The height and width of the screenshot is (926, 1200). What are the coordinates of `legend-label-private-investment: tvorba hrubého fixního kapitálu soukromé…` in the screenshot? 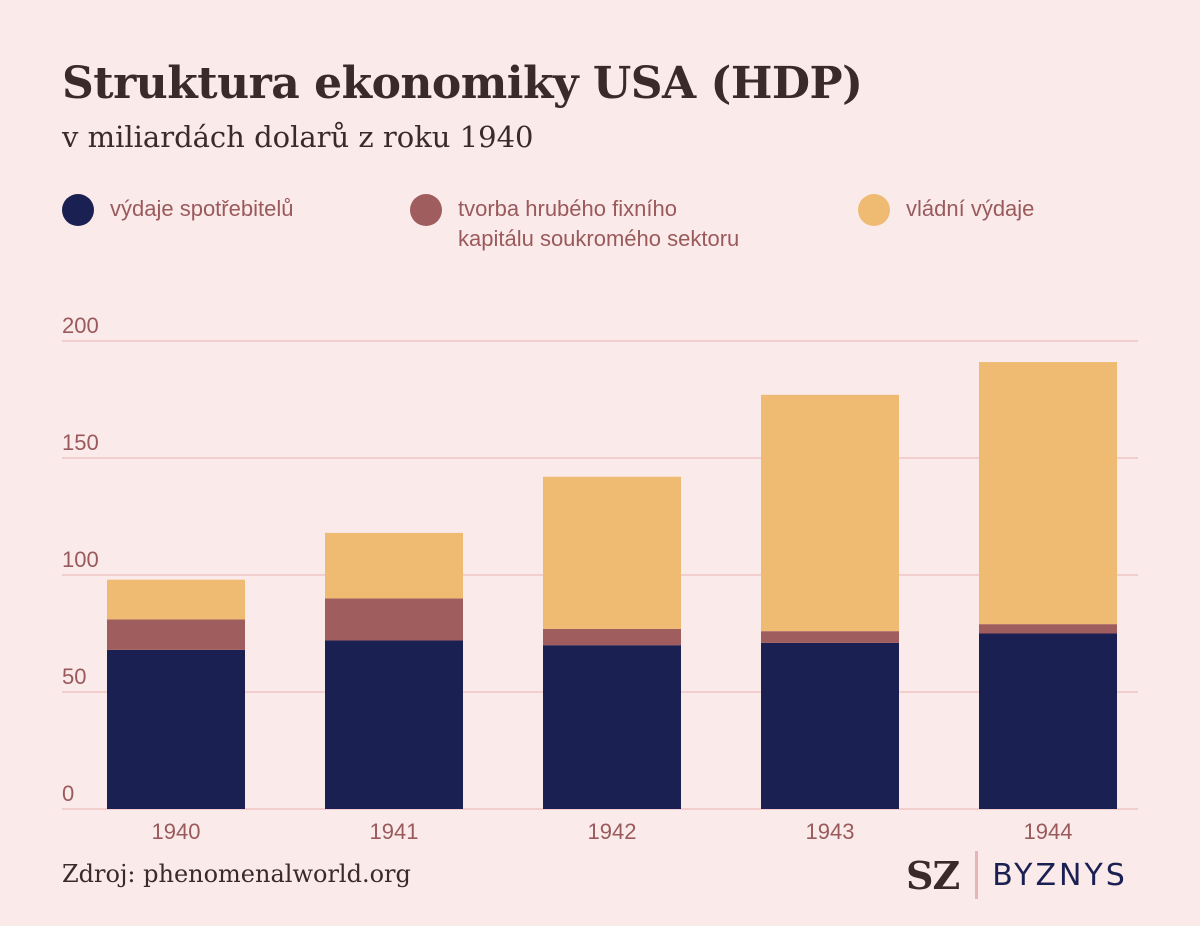 It's located at (599, 223).